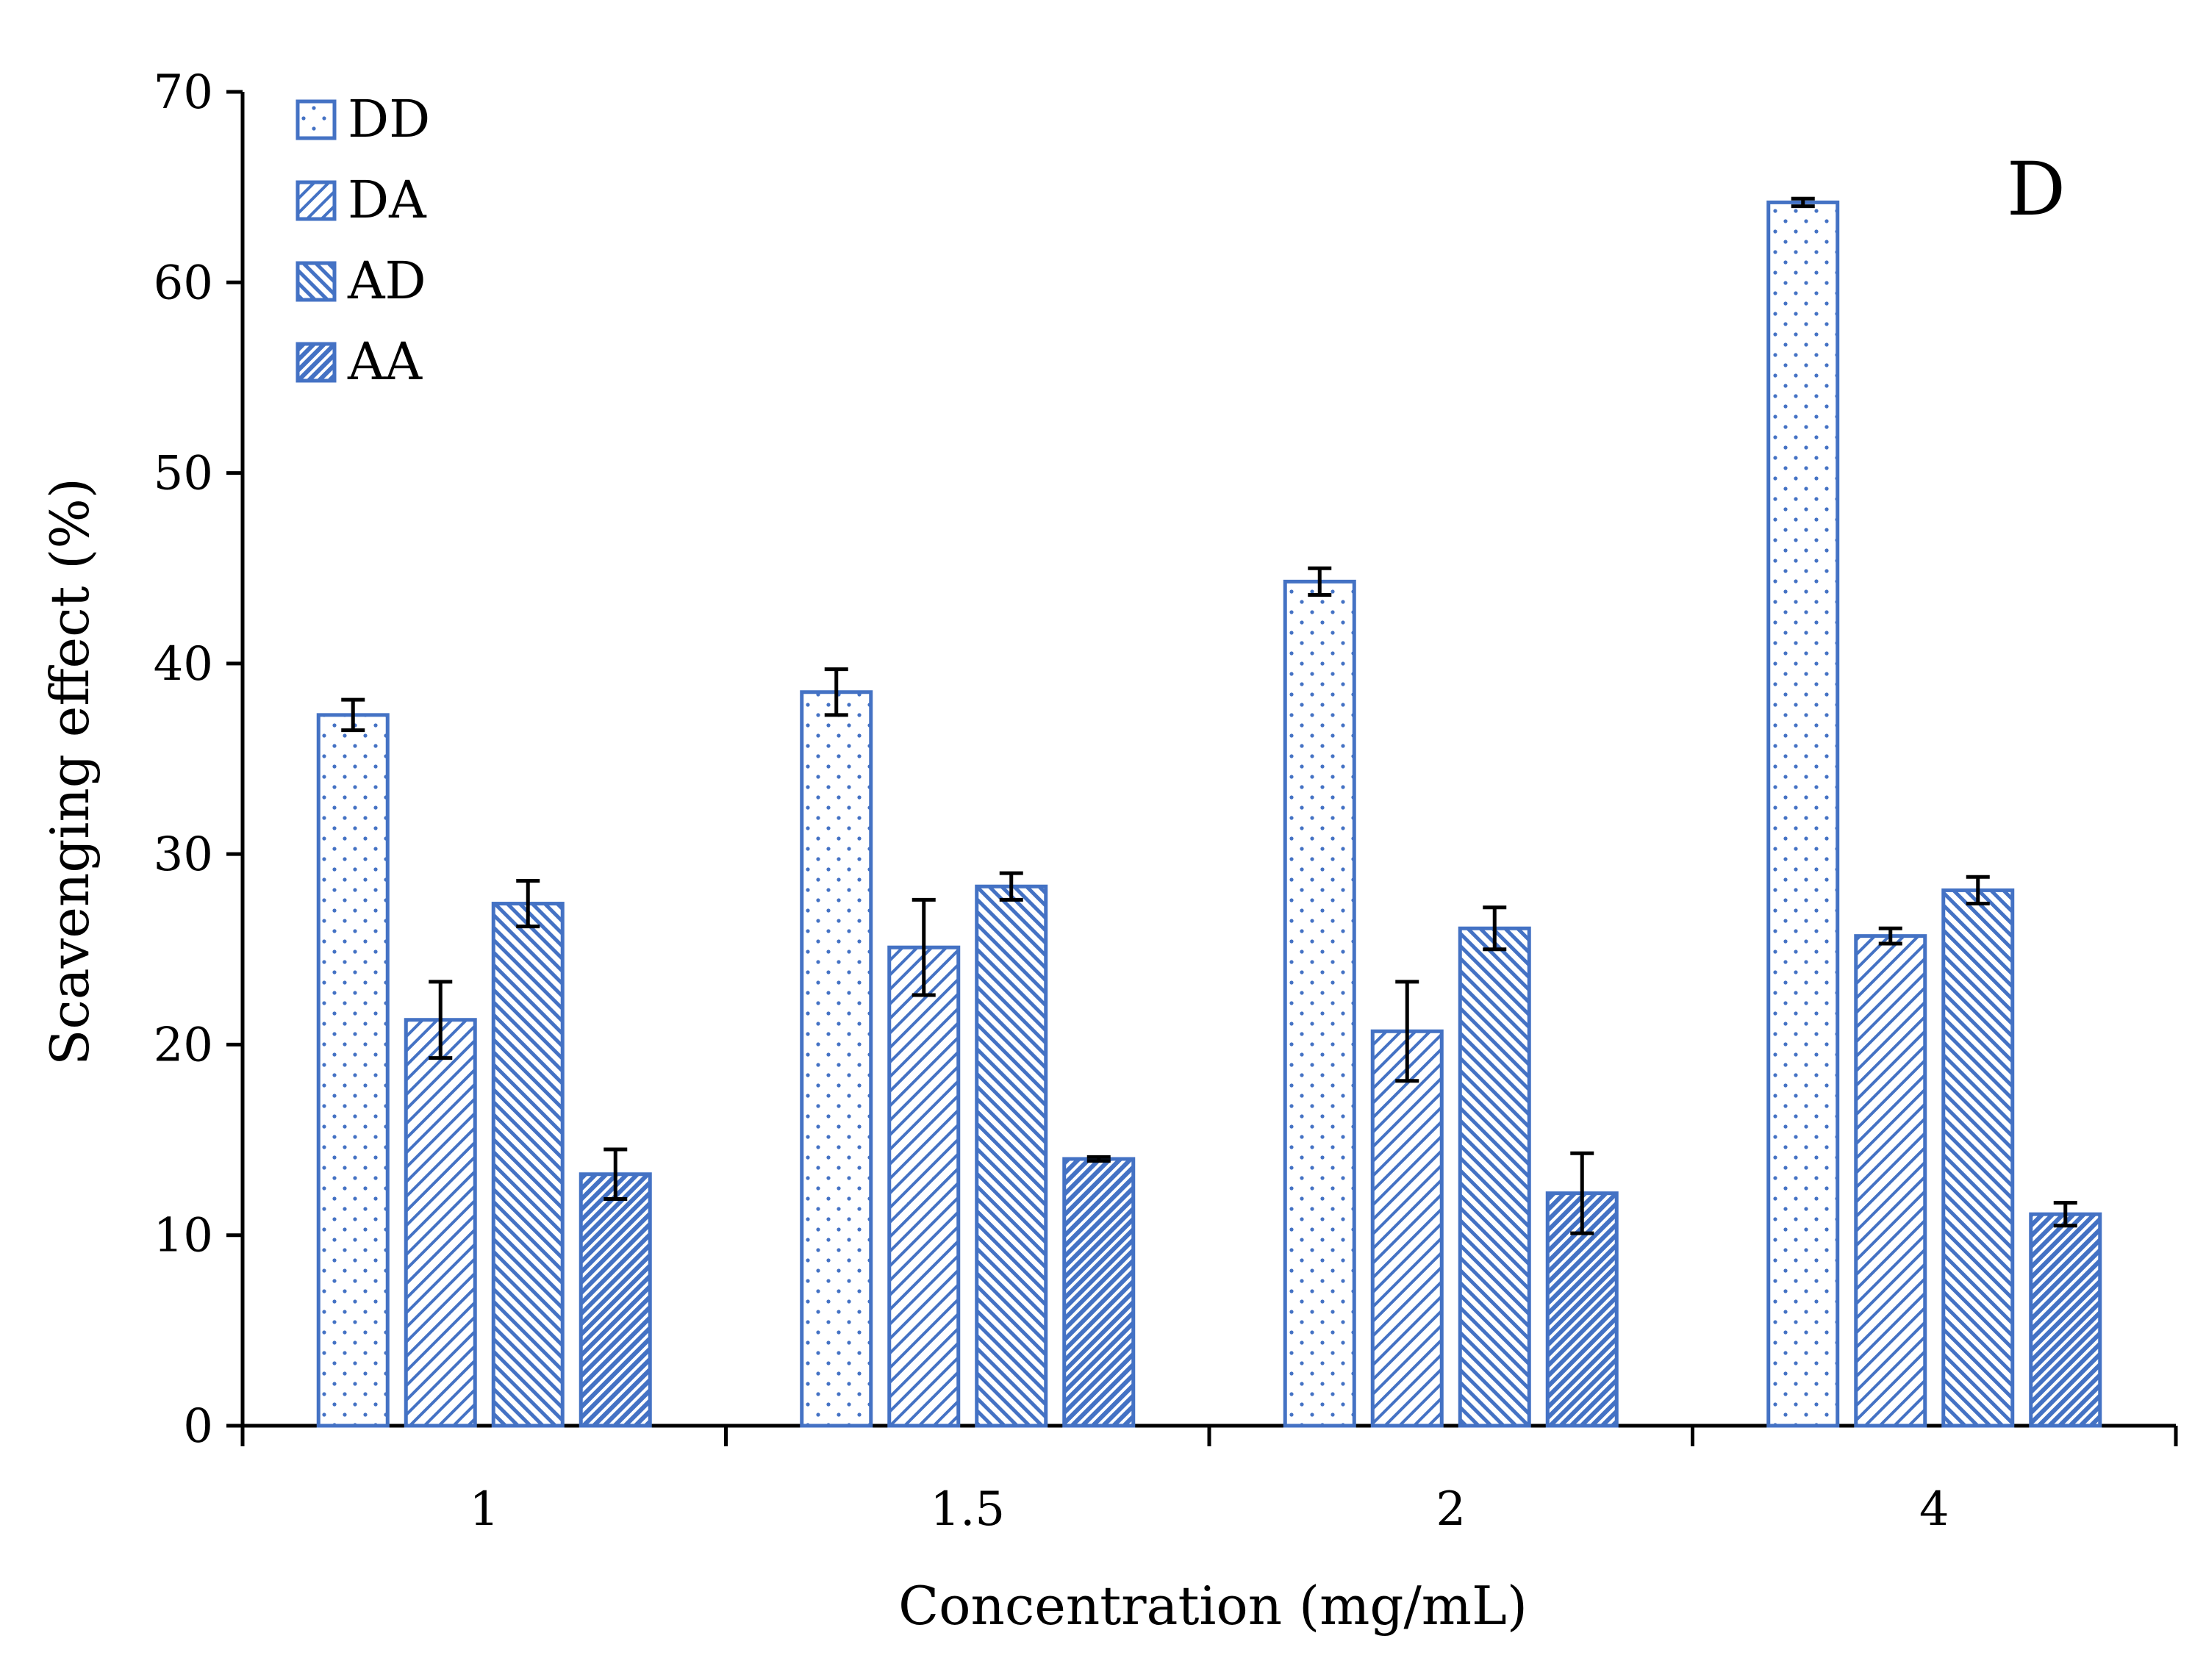 This screenshot has height=1680, width=2206. What do you see at coordinates (836, 692) in the screenshot?
I see `error-bar-DD-1.5` at bounding box center [836, 692].